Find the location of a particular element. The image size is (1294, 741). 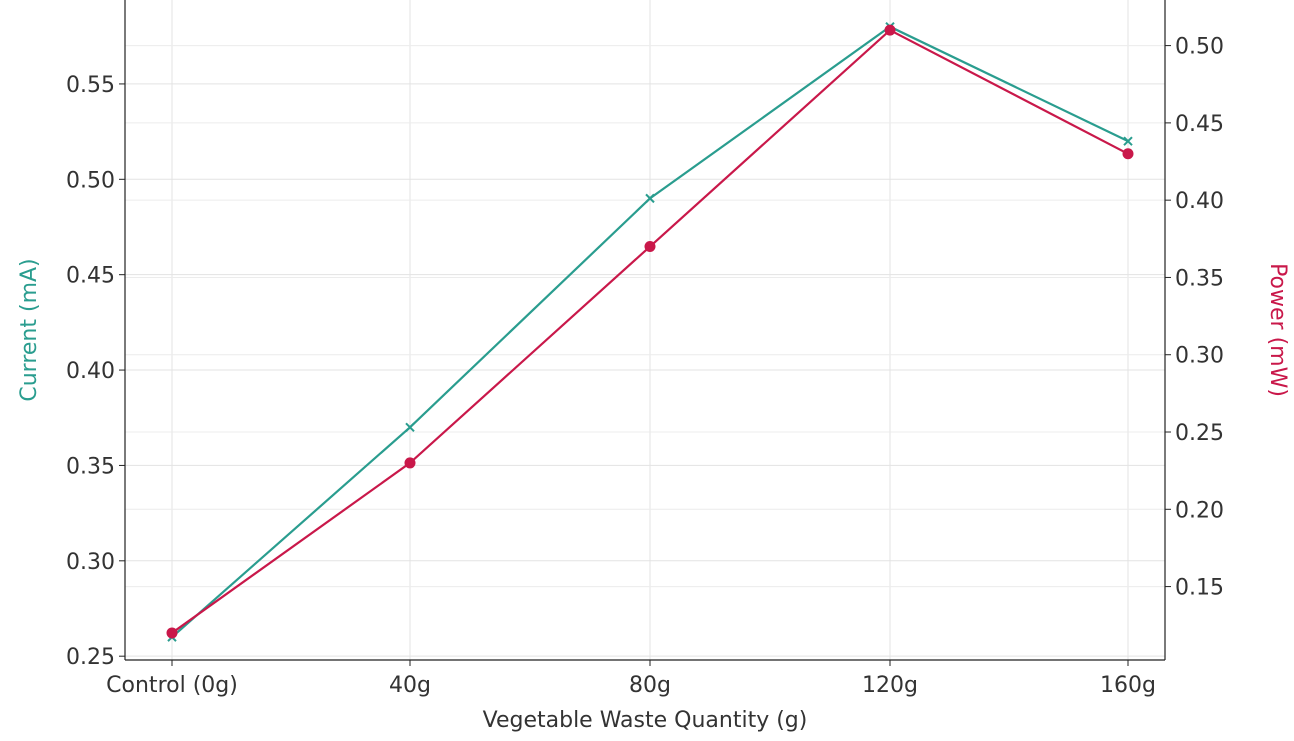

right-y-tick-label: 0.20 is located at coordinates (1199, 510).